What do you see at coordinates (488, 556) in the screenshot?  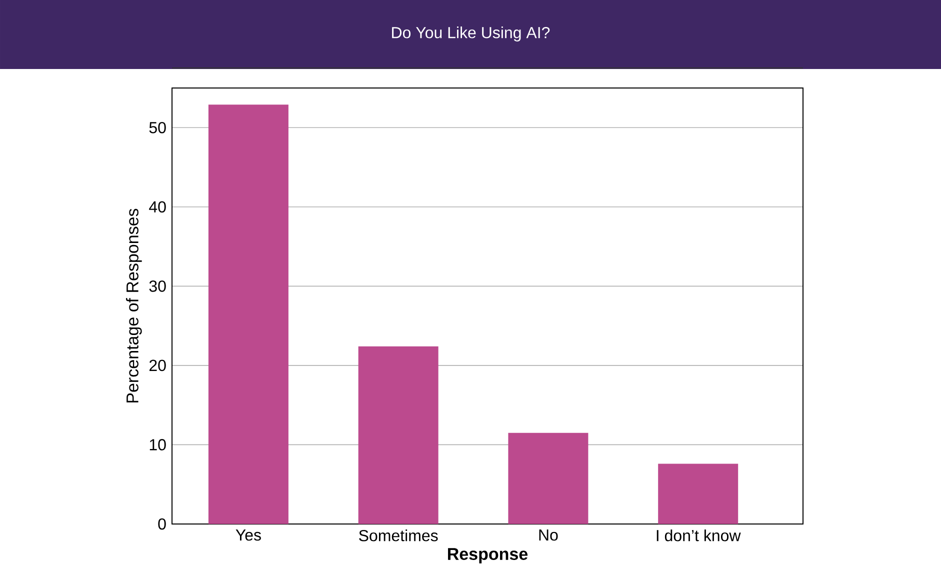 I see `x-axis-title: Response` at bounding box center [488, 556].